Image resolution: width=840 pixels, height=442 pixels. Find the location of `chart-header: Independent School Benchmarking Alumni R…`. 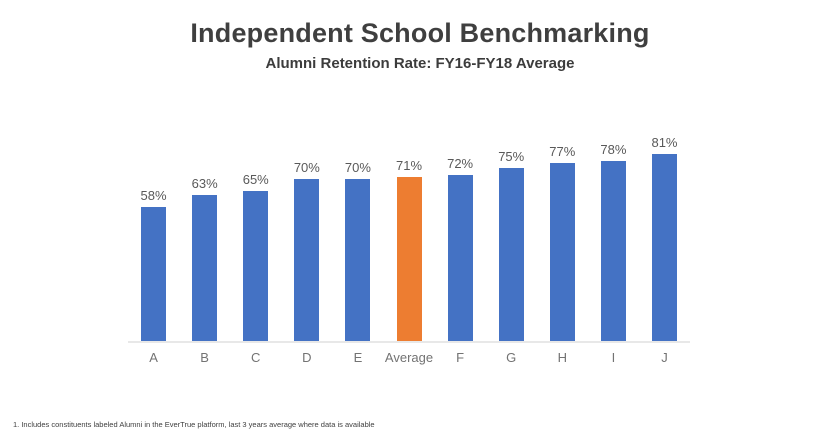

chart-header: Independent School Benchmarking Alumni R… is located at coordinates (420, 45).